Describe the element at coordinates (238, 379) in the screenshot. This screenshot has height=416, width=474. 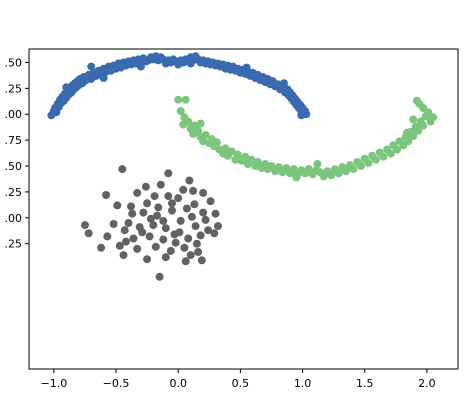
I see `x-axis: −1.0 −0.5 0.0 0.5 1.0 1.5 2.0` at that location.